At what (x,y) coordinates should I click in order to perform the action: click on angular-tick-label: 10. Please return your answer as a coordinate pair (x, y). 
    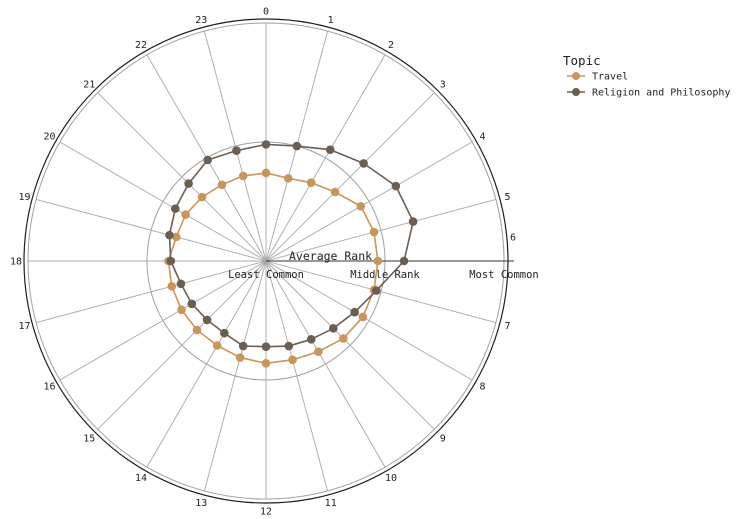
    Looking at the image, I should click on (391, 478).